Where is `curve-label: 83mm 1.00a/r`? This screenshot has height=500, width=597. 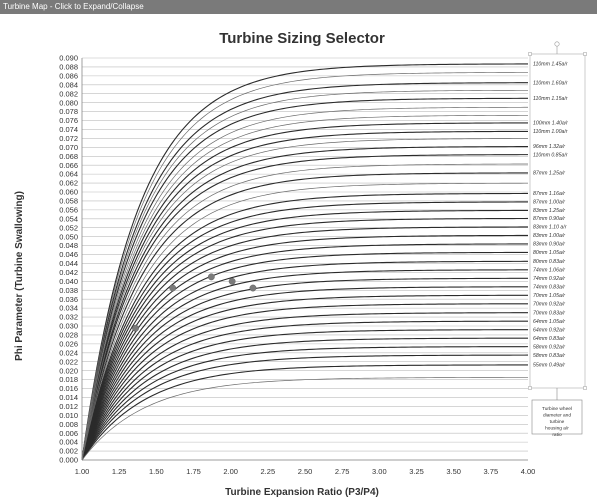 curve-label: 83mm 1.00a/r is located at coordinates (549, 236).